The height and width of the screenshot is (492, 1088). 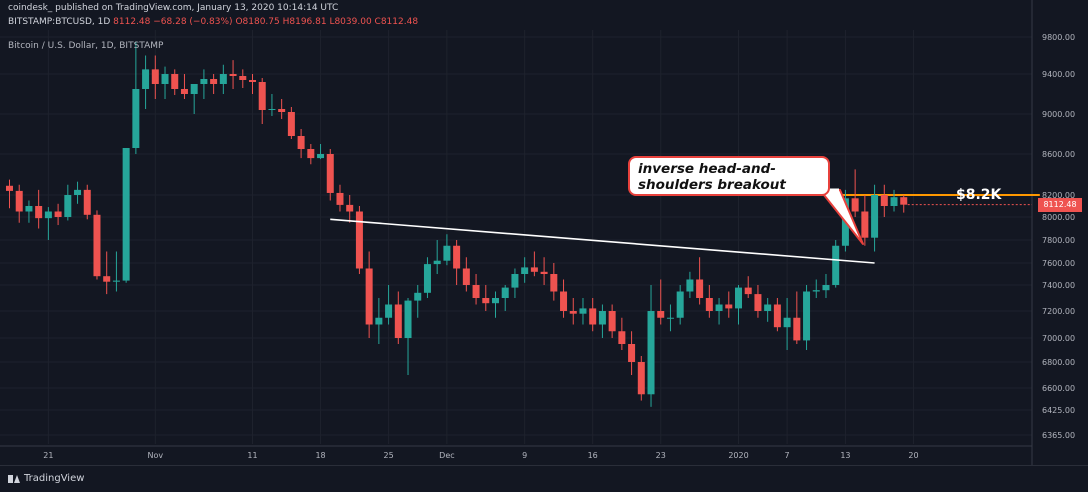 What do you see at coordinates (193, 22) in the screenshot?
I see `price-change: −68.28 (−0.83%)` at bounding box center [193, 22].